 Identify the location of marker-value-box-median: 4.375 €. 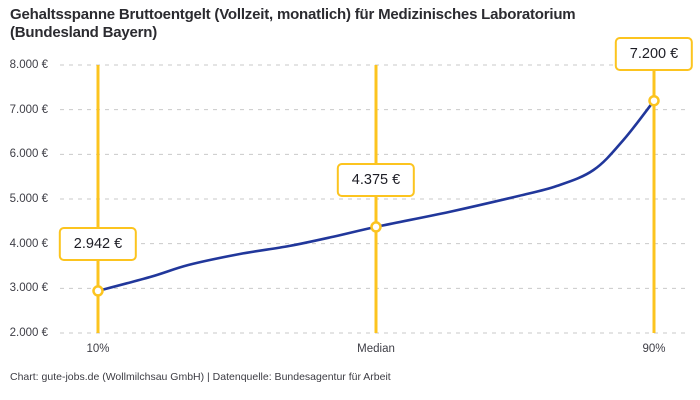
(376, 179).